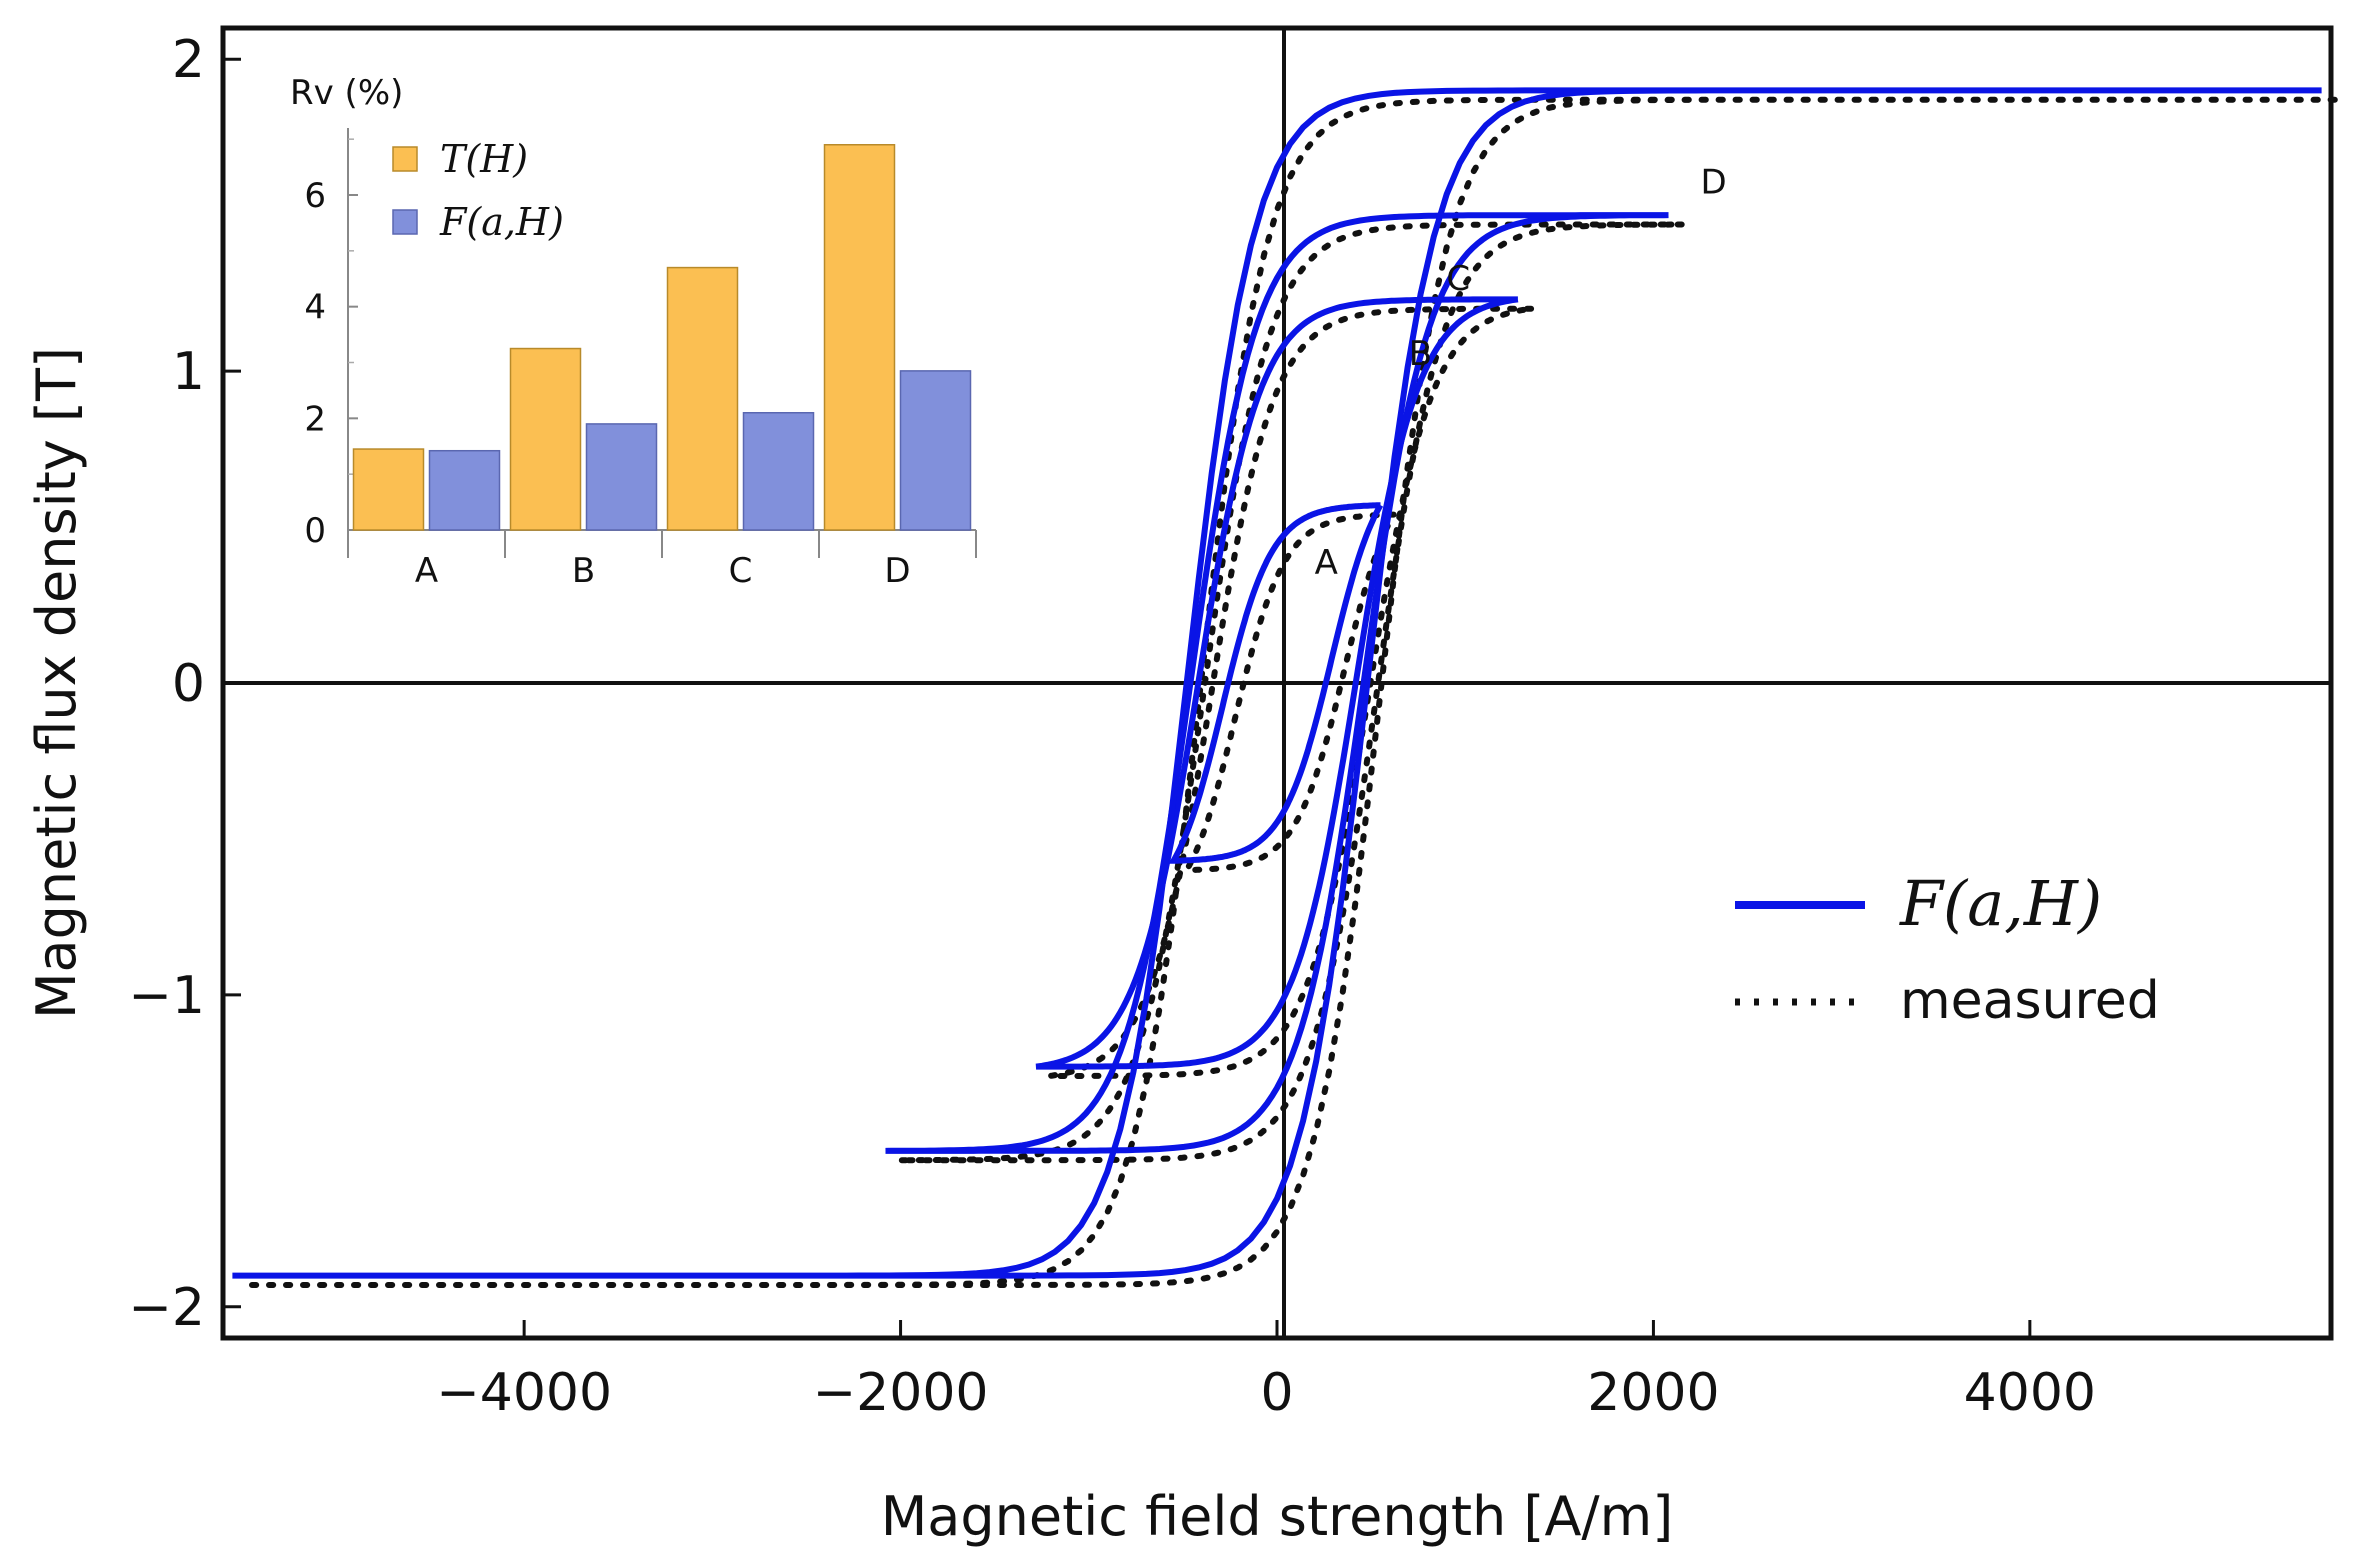 Image resolution: width=2365 pixels, height=1568 pixels. Describe the element at coordinates (501, 222) in the screenshot. I see `inset-legend-label-f: F(a,H)` at that location.